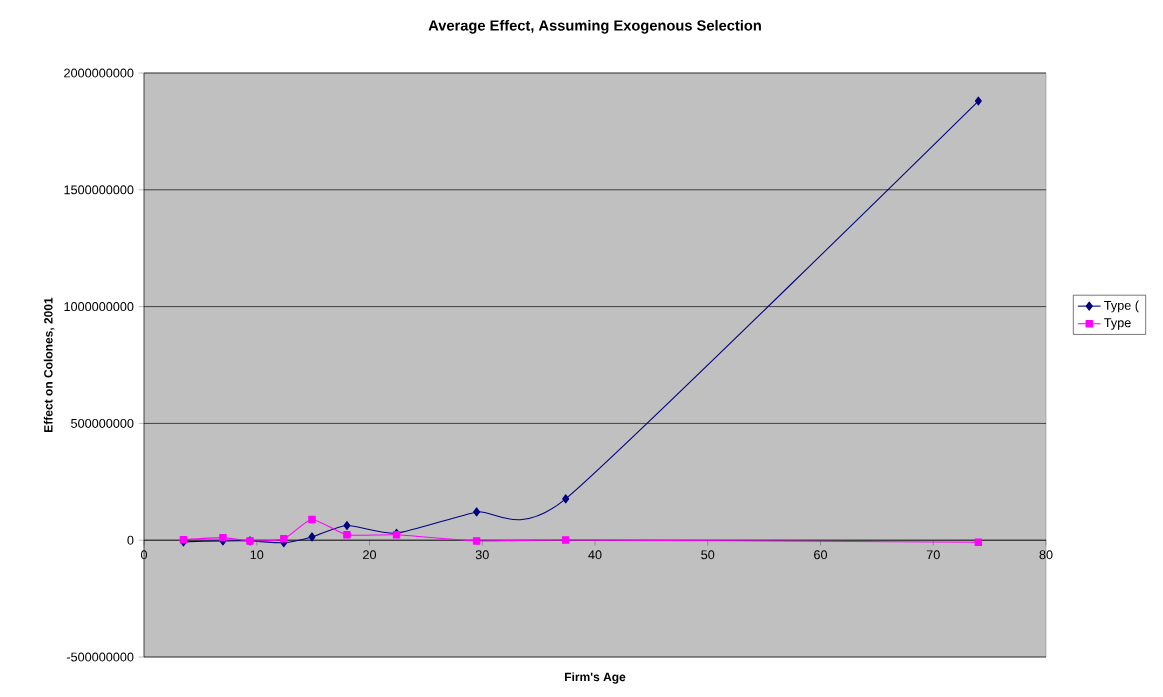 The image size is (1163, 697). Describe the element at coordinates (933, 555) in the screenshot. I see `x-tick-label: 70` at that location.